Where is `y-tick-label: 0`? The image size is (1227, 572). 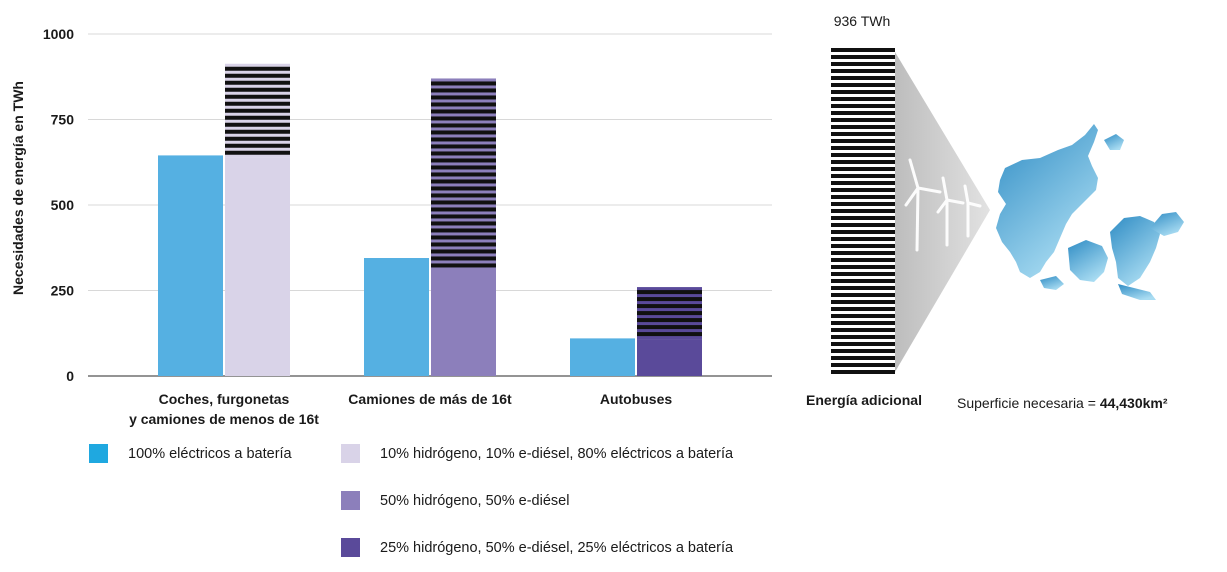 y-tick-label: 0 is located at coordinates (70, 376).